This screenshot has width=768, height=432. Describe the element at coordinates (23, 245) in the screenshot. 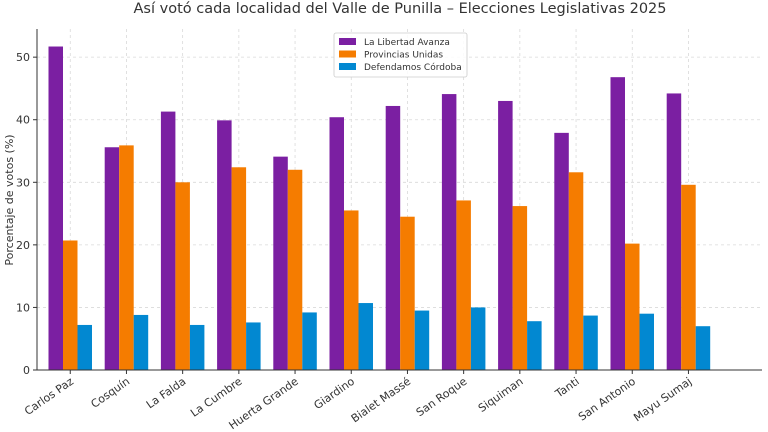

I see `y-tick-label: 20` at that location.